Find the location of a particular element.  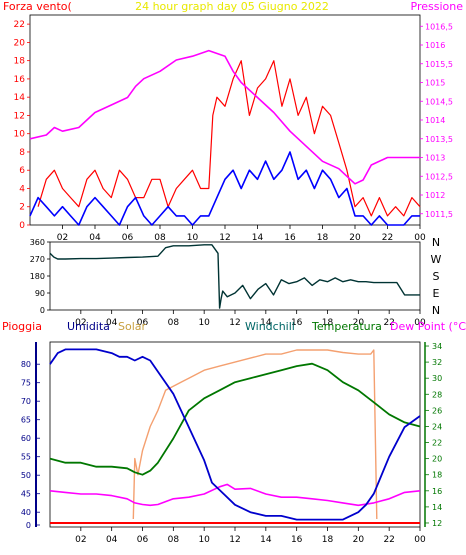

y-left-tick-label: 20 is located at coordinates (20, 43).